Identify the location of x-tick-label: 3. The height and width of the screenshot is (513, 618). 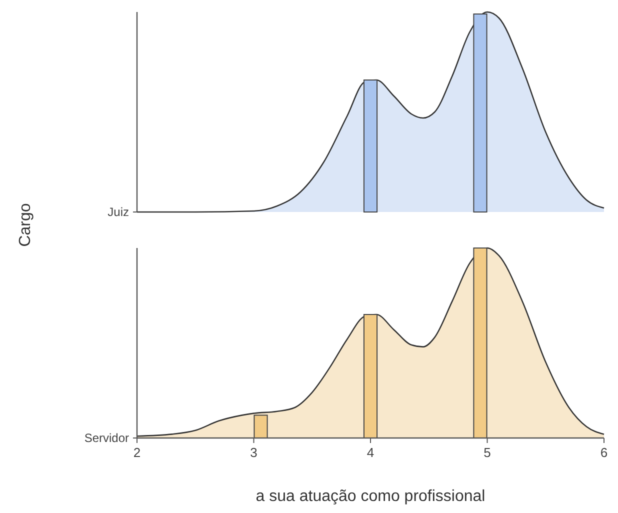
(254, 452).